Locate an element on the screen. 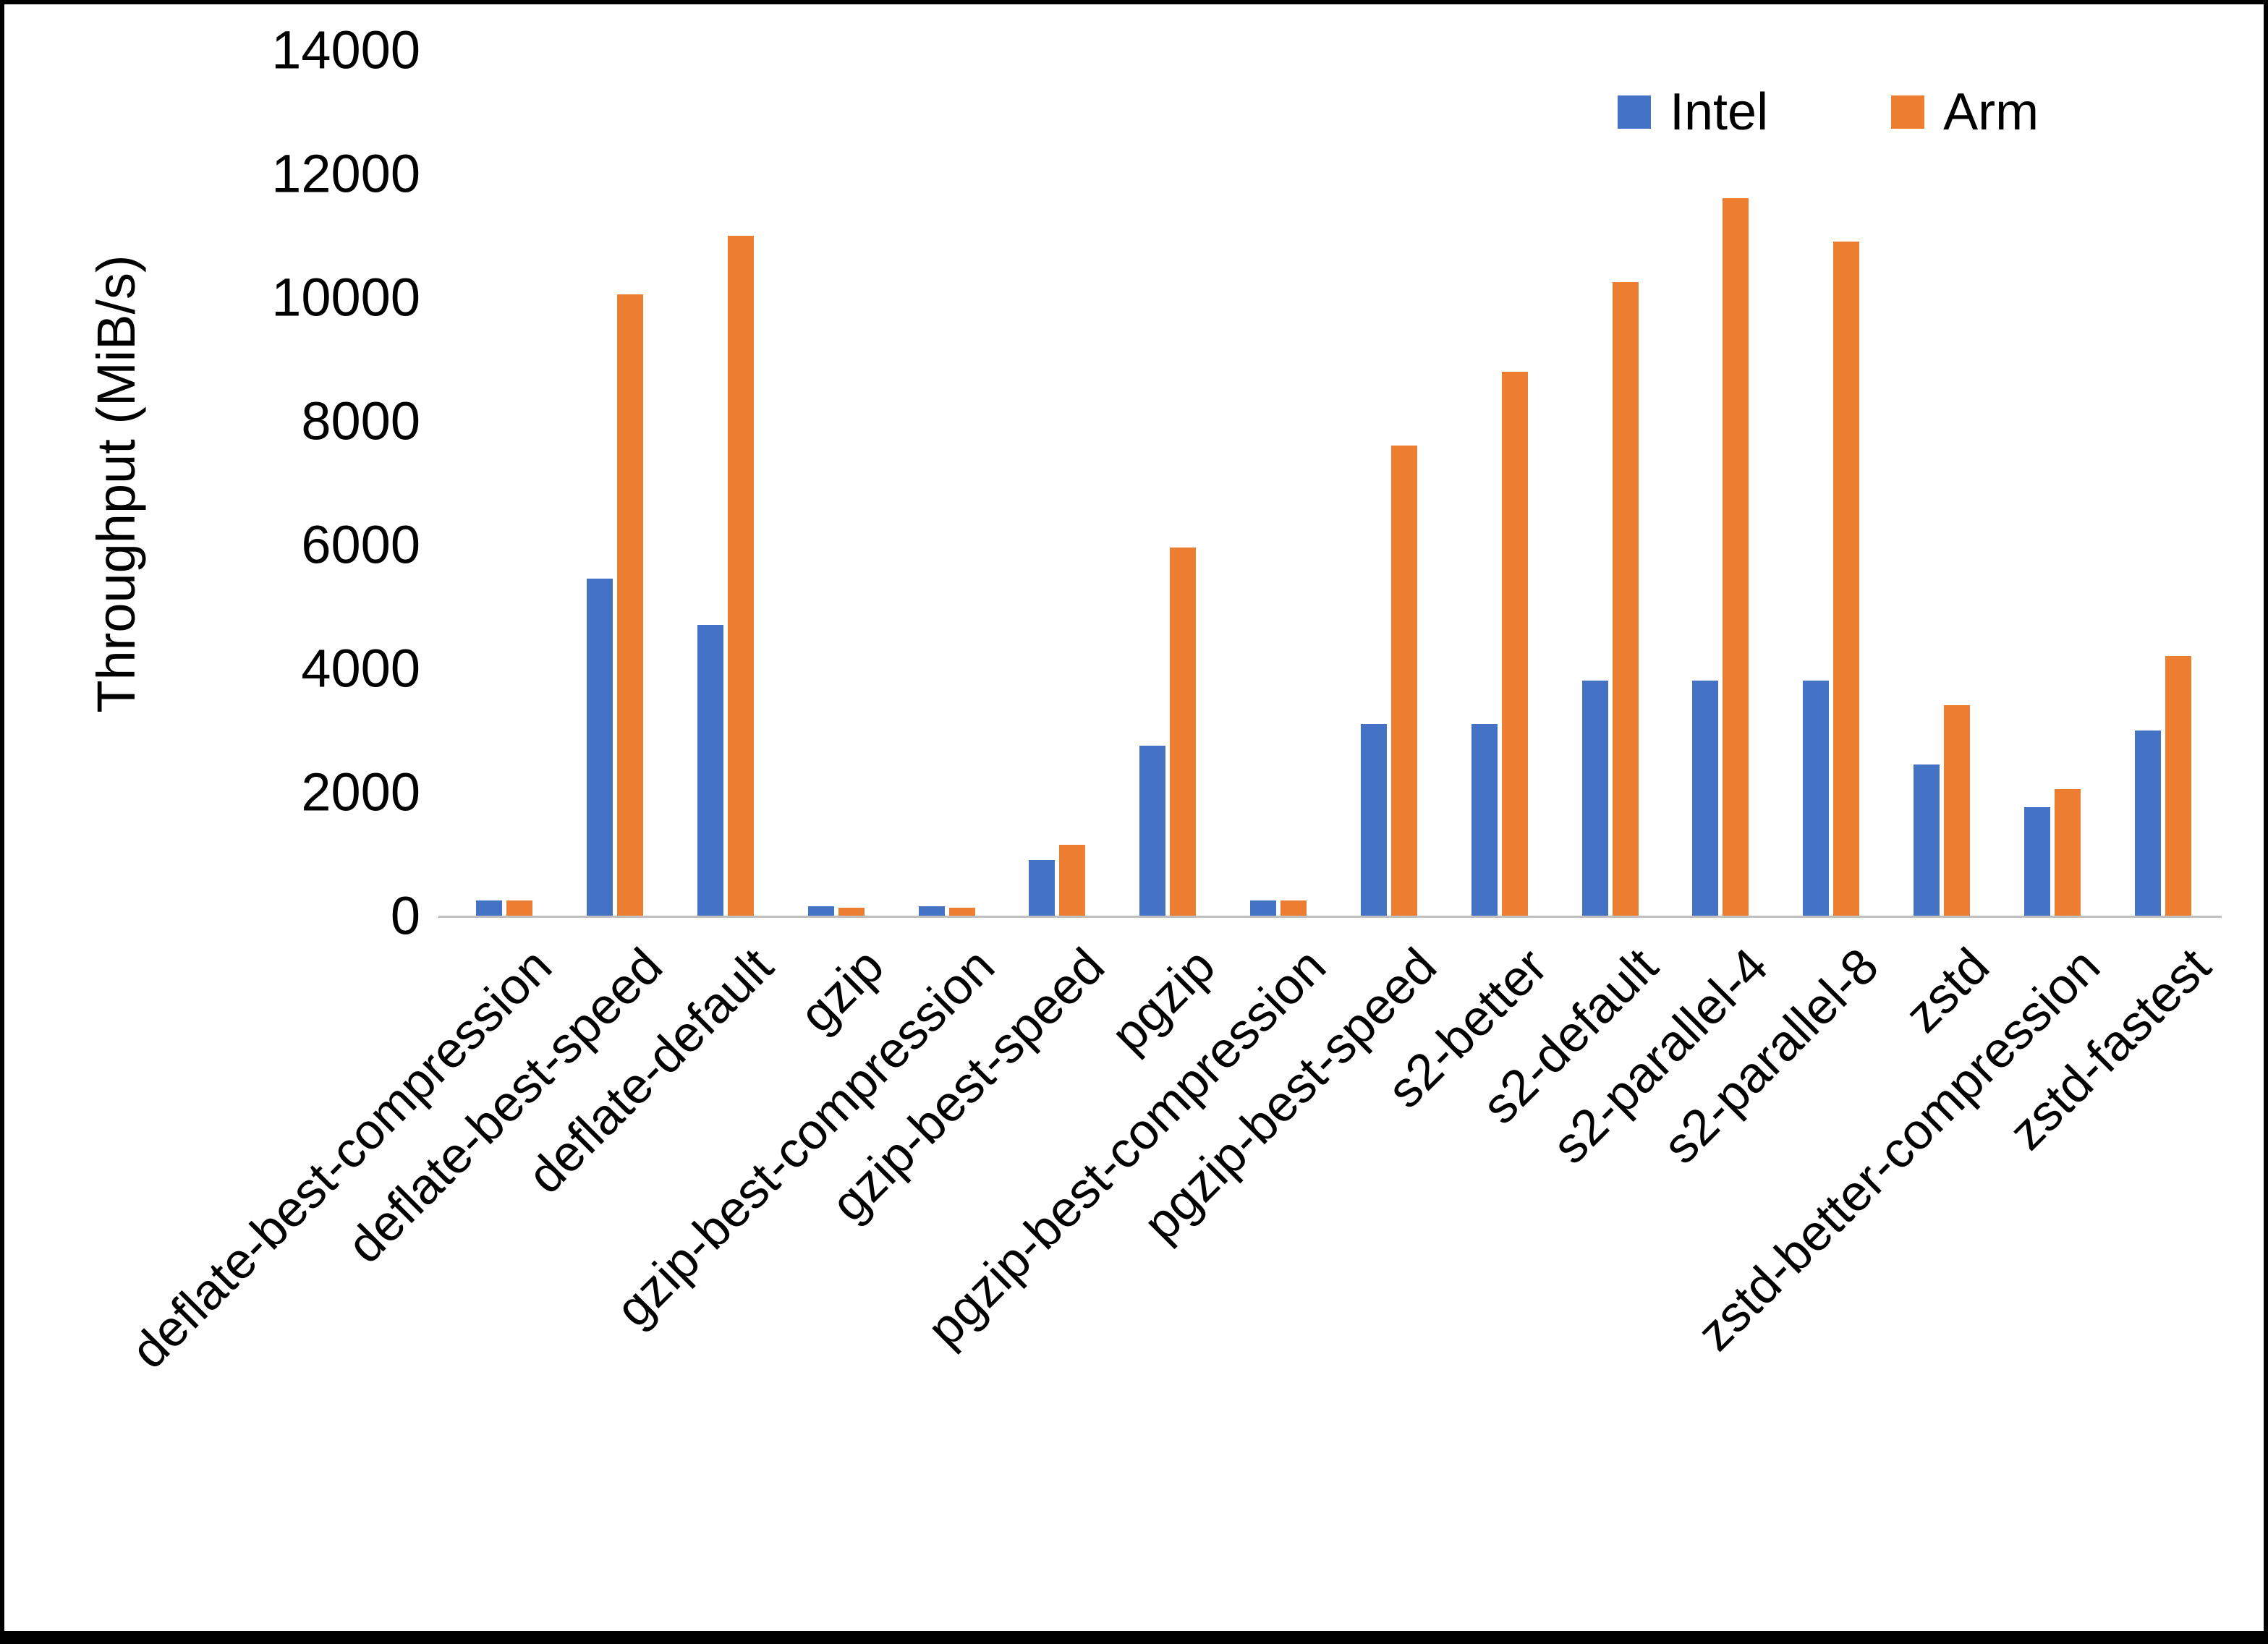  bar-intel-s2-better is located at coordinates (1484, 819).